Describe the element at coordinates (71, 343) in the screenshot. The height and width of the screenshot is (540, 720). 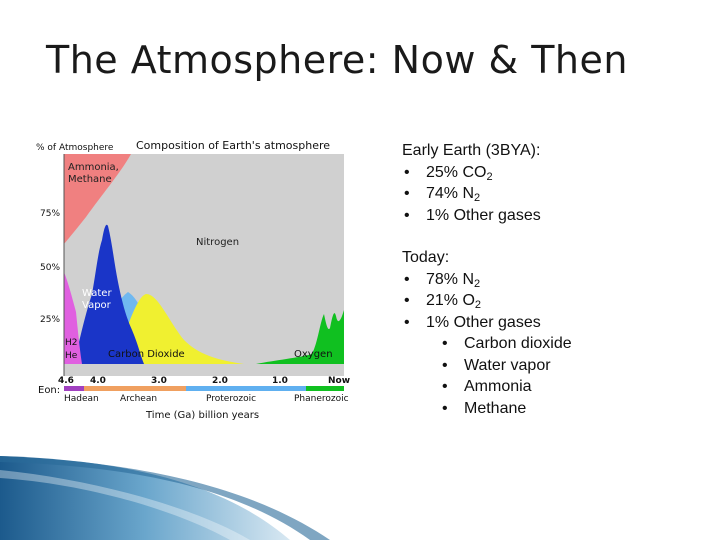
I see `h2-label: H2` at that location.